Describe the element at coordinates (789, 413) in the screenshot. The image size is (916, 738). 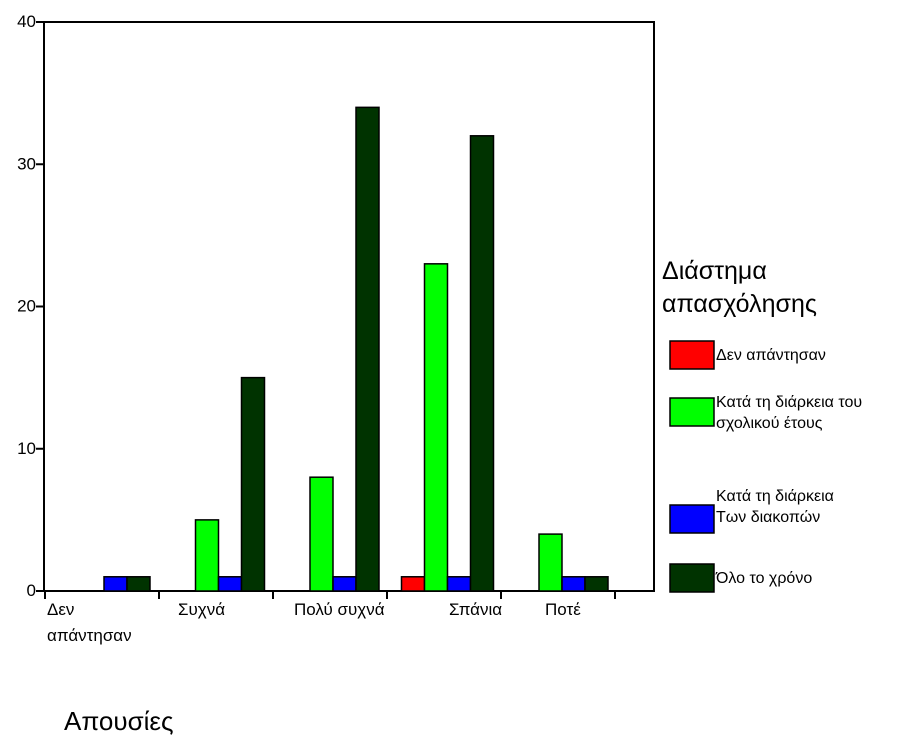
I see `legend-label: Κατά τη διάρκεια του σχολικού έτους` at that location.